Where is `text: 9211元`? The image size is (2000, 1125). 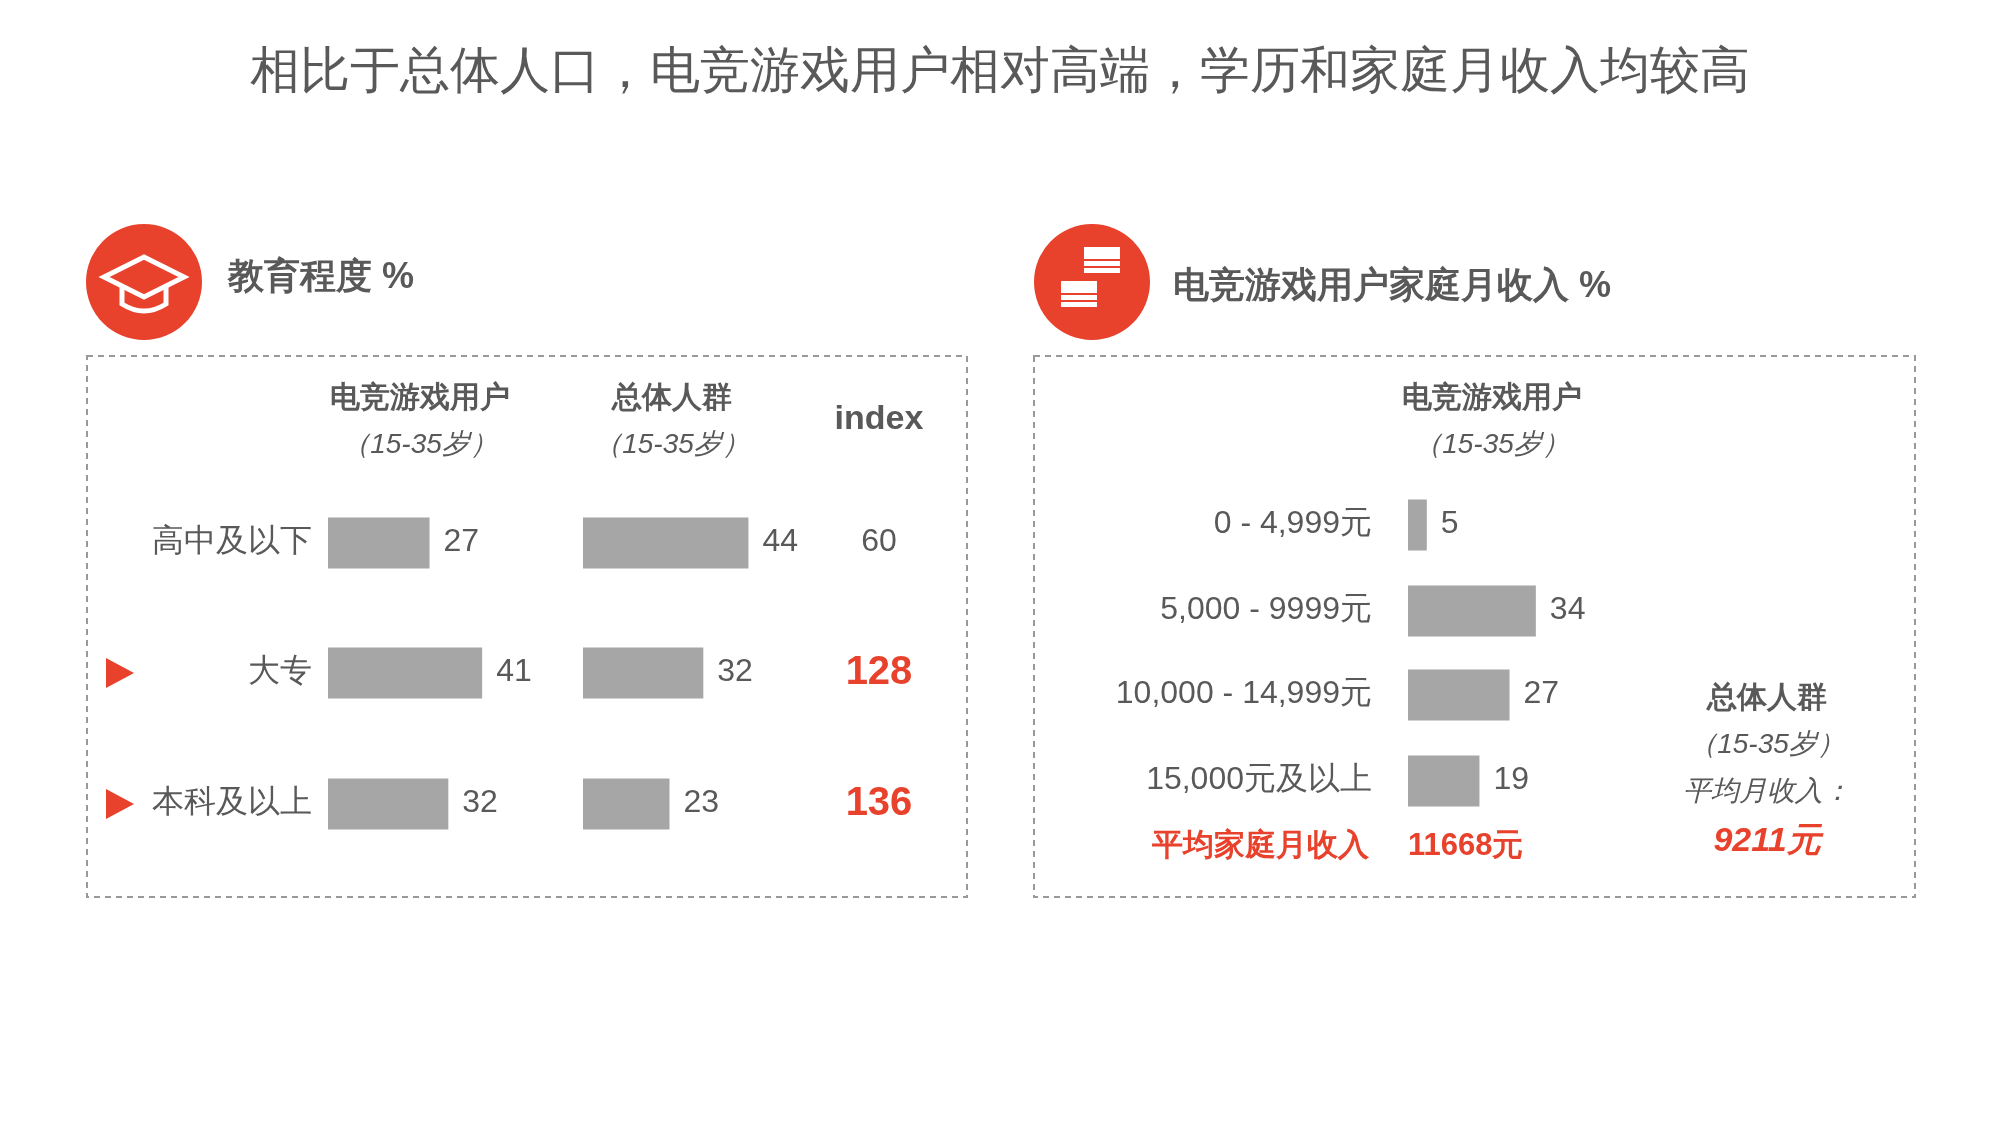 text: 9211元 is located at coordinates (1768, 838).